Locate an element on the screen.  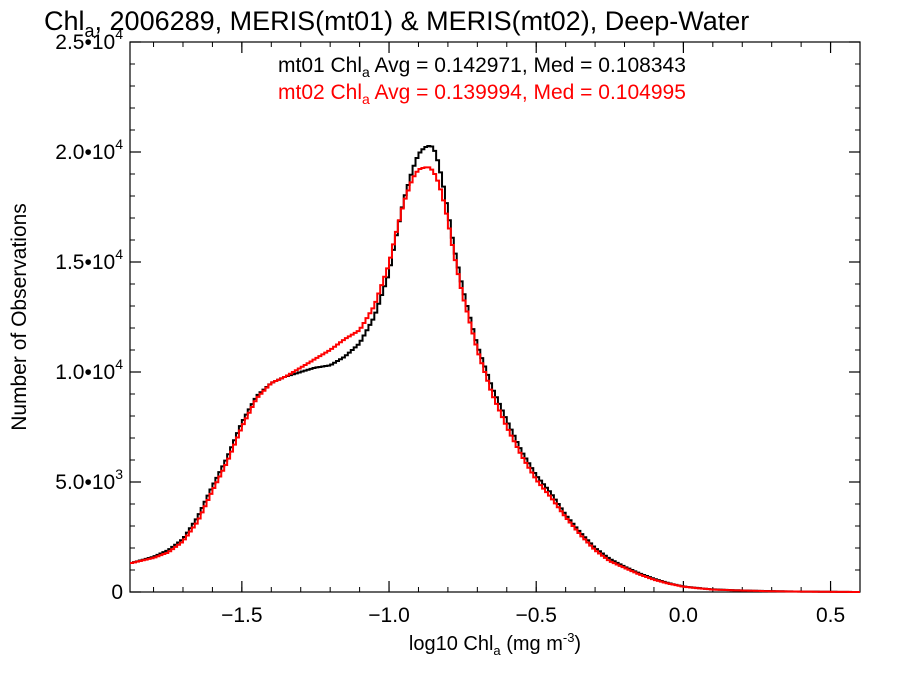
y-tick-label: 1.0•104 is located at coordinates (89, 370).